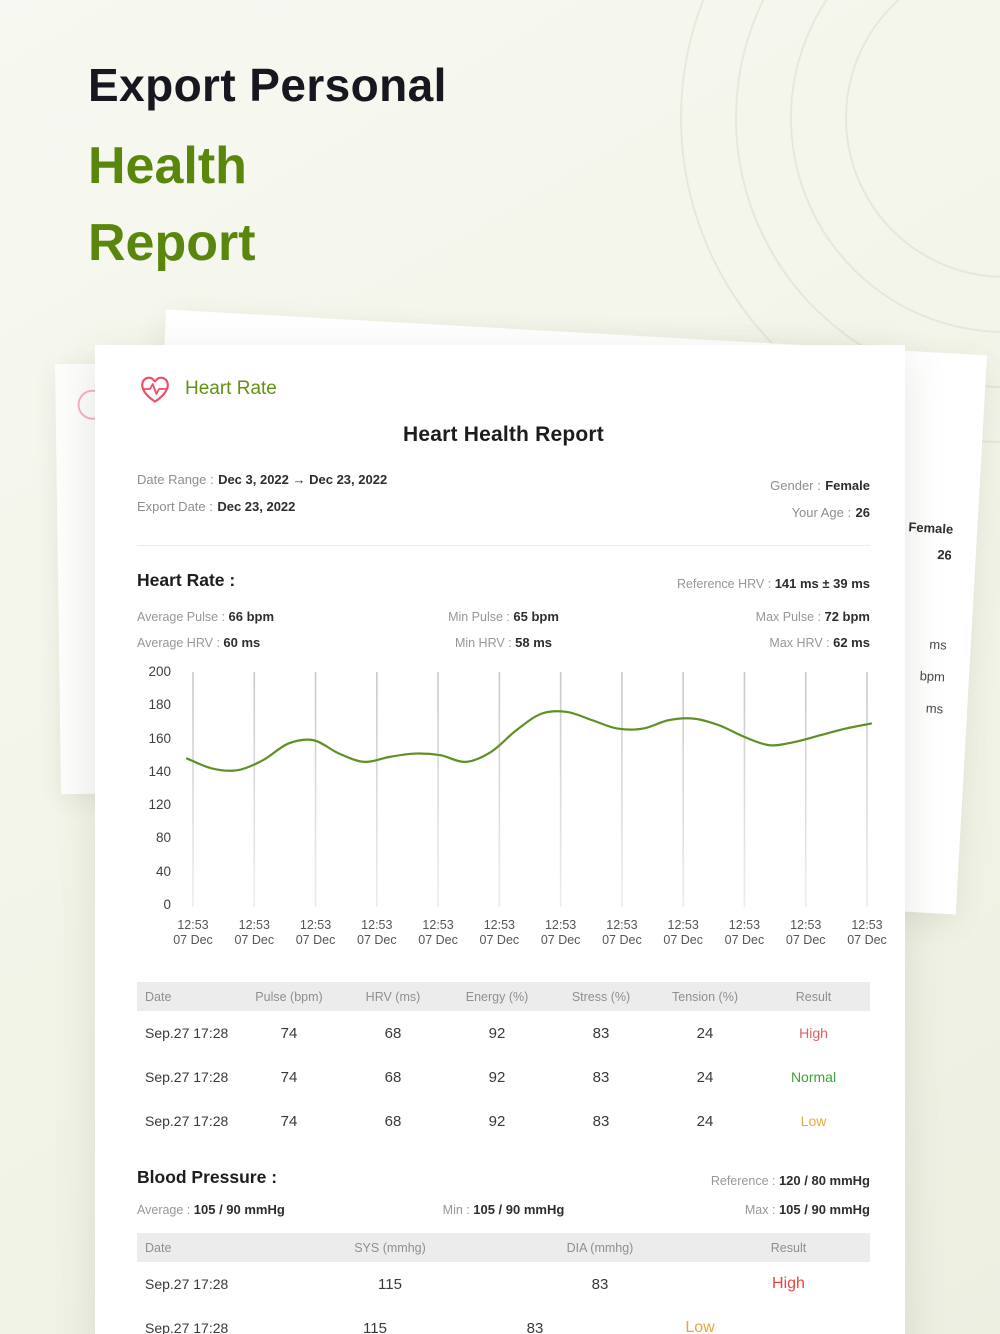 This screenshot has width=1000, height=1334. What do you see at coordinates (813, 1077) in the screenshot?
I see `result-badge: Normal` at bounding box center [813, 1077].